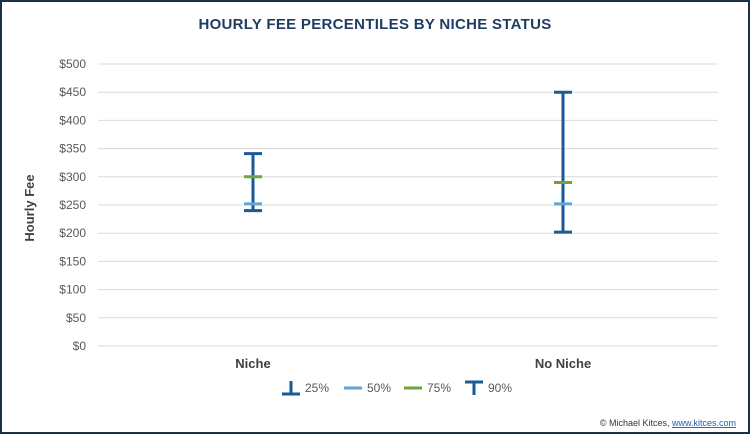 The width and height of the screenshot is (750, 437). I want to click on legend-label: 50%, so click(379, 388).